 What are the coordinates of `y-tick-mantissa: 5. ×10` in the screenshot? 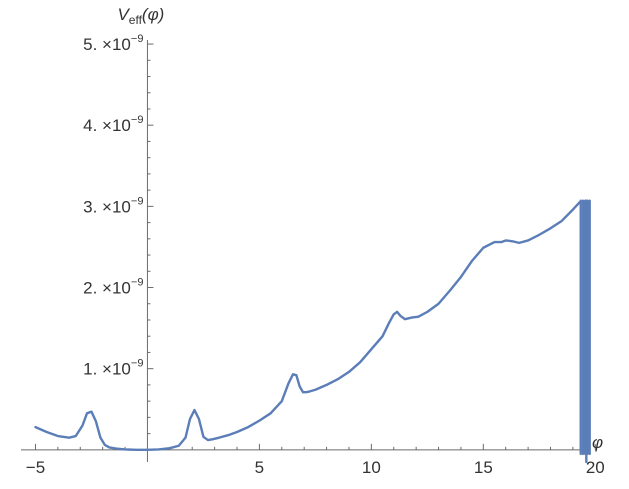 It's located at (107, 44).